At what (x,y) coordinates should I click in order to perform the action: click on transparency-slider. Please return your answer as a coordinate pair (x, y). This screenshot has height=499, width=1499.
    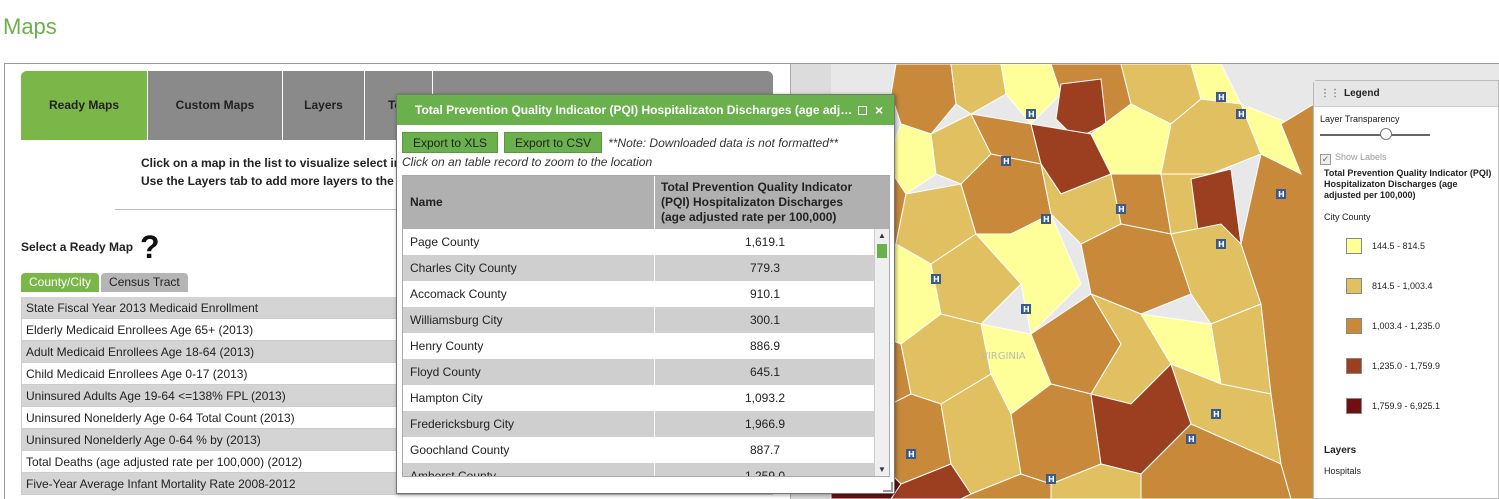
    Looking at the image, I should click on (1375, 134).